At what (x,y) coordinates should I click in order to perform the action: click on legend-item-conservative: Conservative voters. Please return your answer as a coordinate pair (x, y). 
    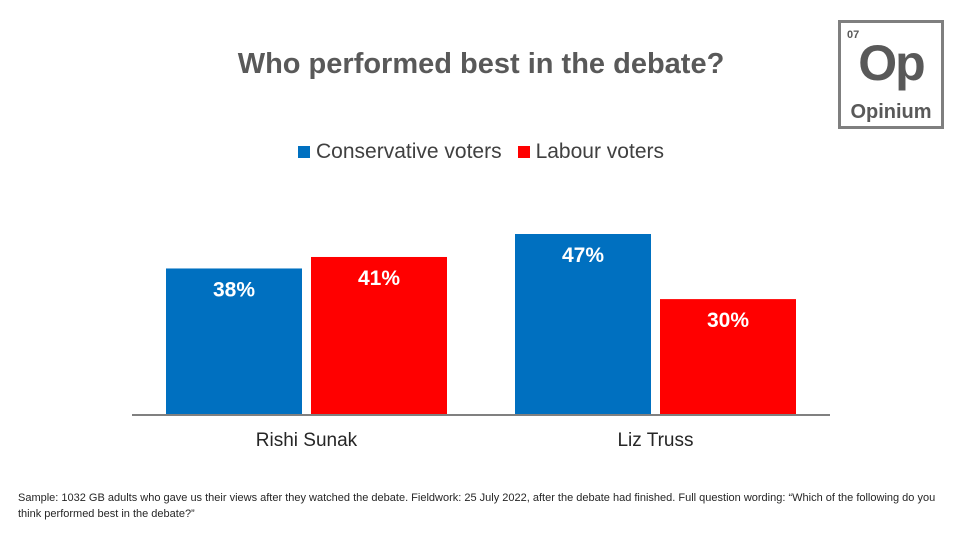
    Looking at the image, I should click on (400, 152).